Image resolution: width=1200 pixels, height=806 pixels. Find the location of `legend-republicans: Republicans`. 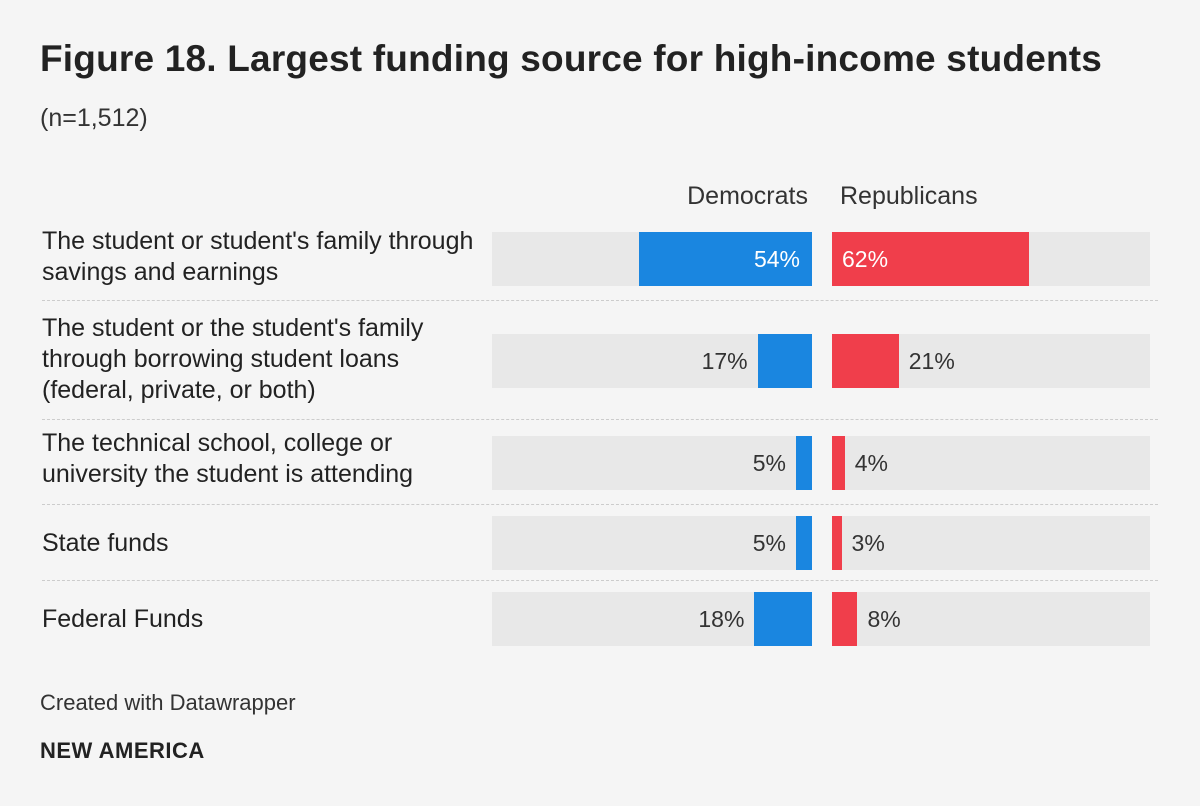

legend-republicans: Republicans is located at coordinates (909, 196).